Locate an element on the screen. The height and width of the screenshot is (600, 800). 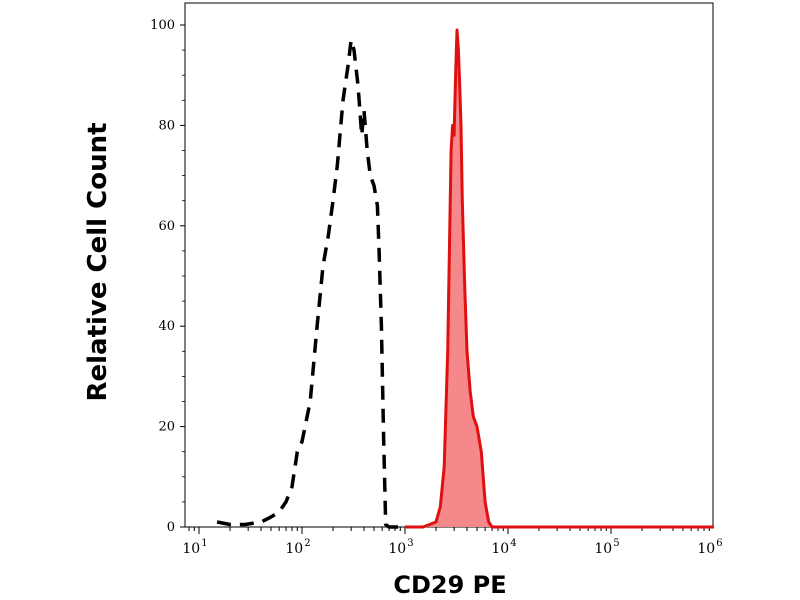
y-tick-label-80: 80 is located at coordinates (166, 125).